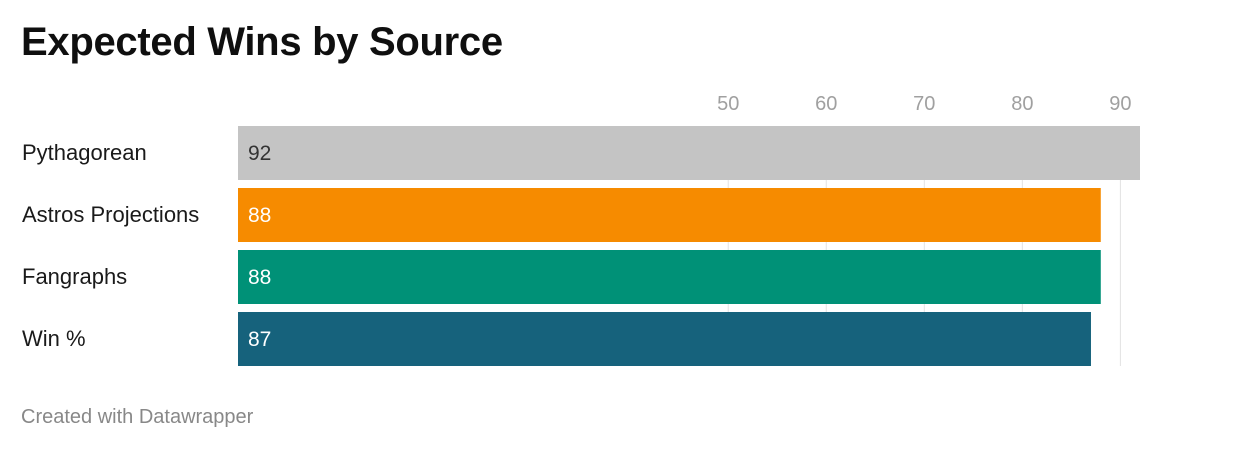 This screenshot has height=452, width=1240. What do you see at coordinates (74, 276) in the screenshot?
I see `category-label: Fangraphs` at bounding box center [74, 276].